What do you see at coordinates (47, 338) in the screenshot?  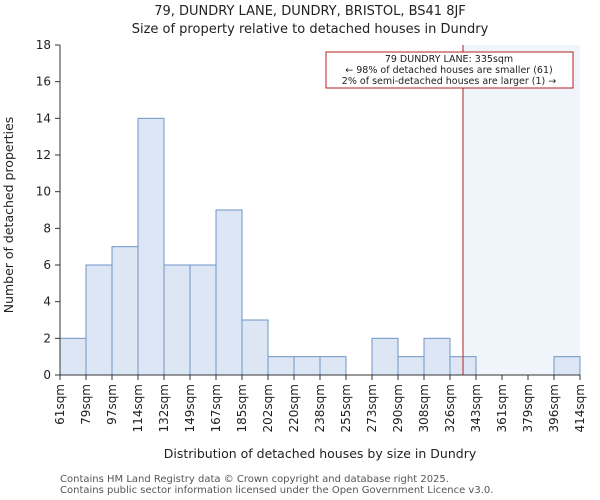 I see `y-tick-label: 2` at bounding box center [47, 338].